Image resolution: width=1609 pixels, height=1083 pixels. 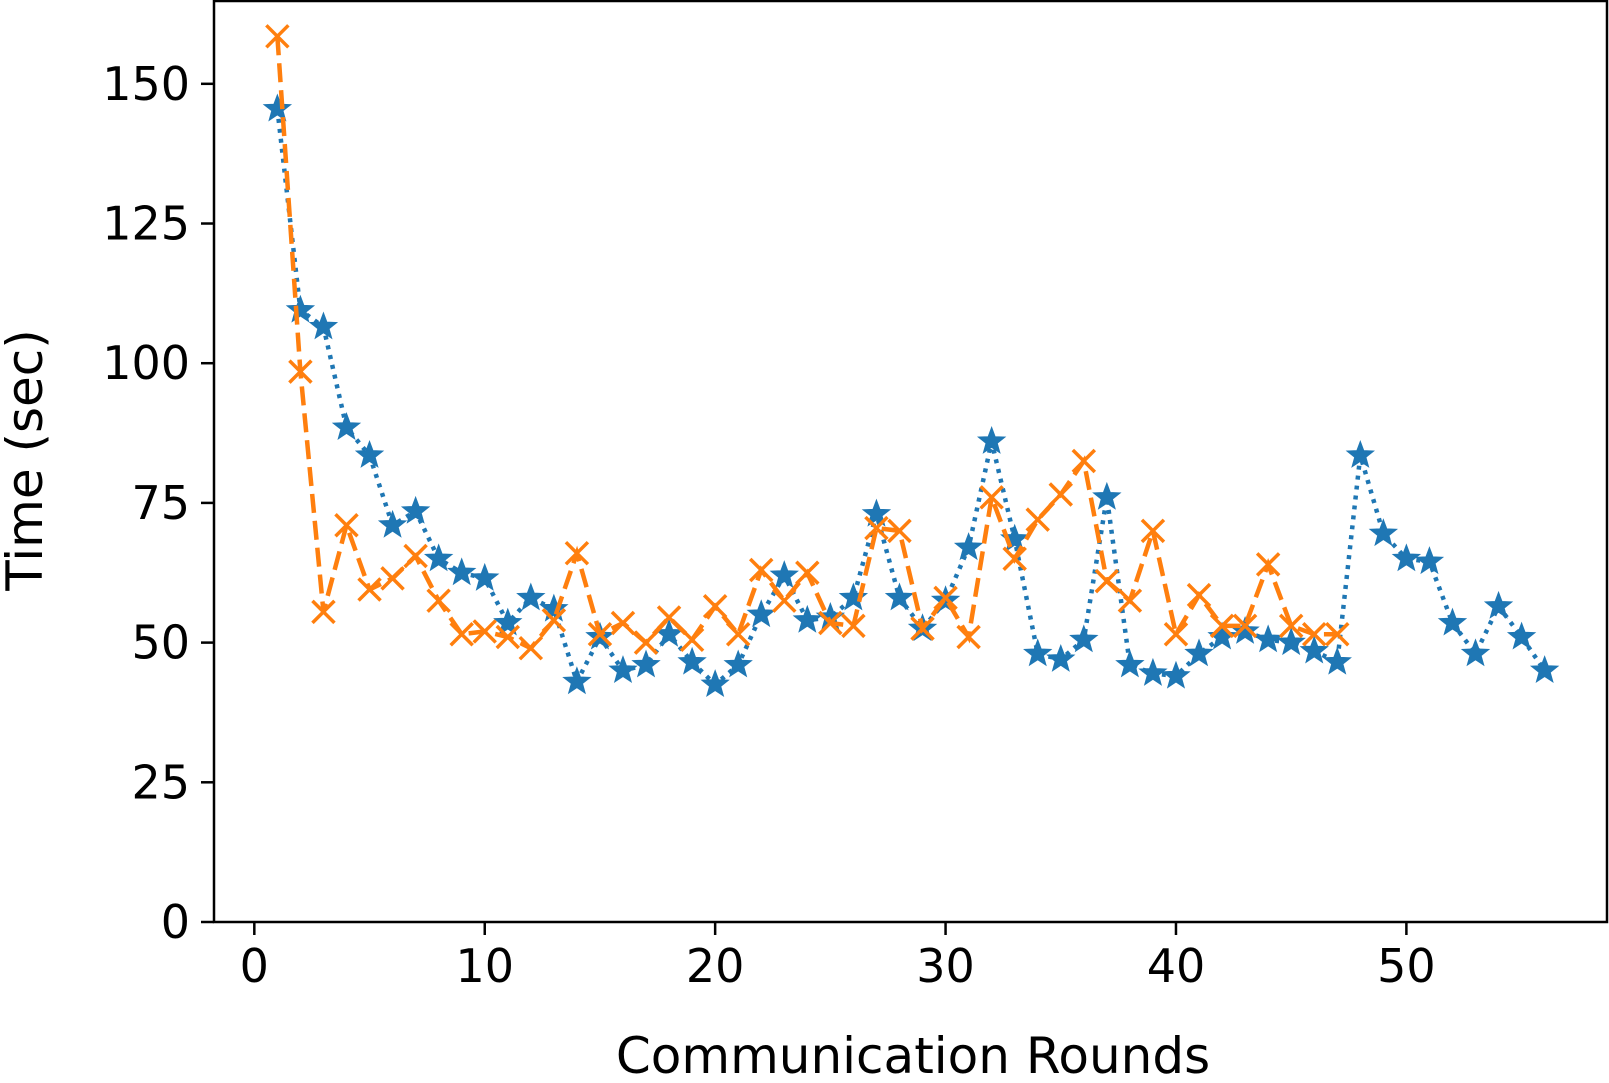 I want to click on y-axis-title: Time (sec), so click(x=27, y=460).